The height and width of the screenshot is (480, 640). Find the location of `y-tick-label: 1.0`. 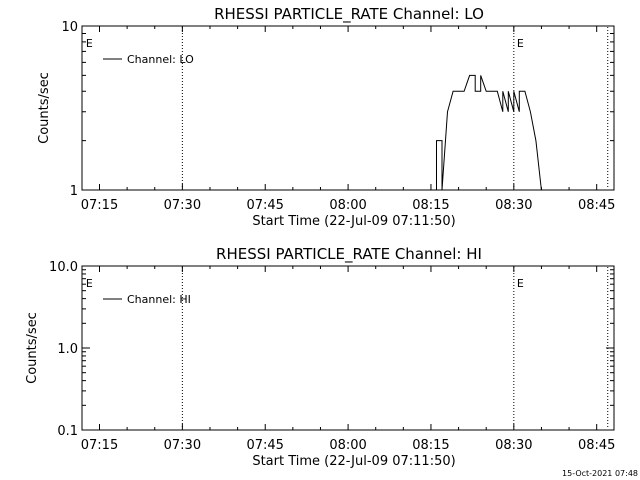

y-tick-label: 1.0 is located at coordinates (67, 349).